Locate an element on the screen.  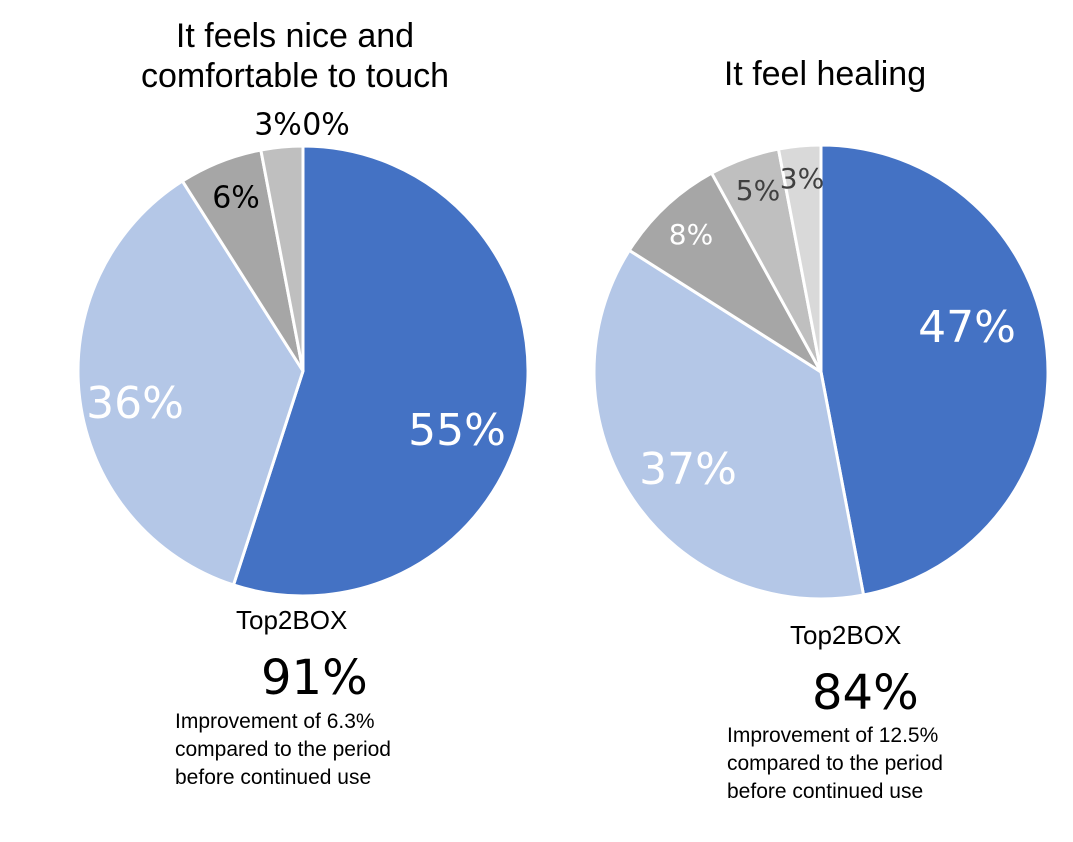
pie-slice-label: 47% is located at coordinates (967, 327).